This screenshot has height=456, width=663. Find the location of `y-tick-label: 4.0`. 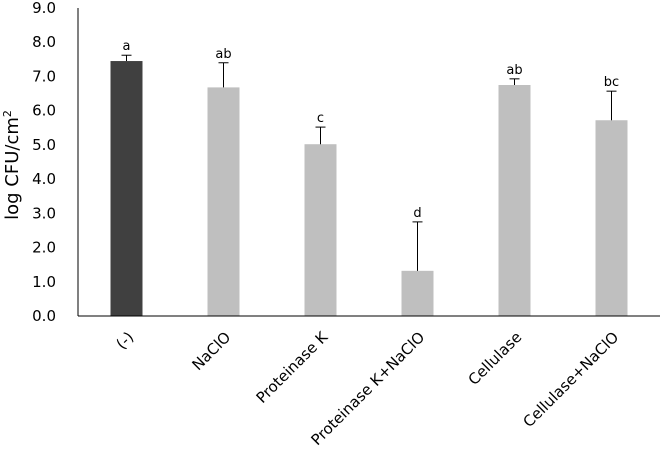

y-tick-label: 4.0 is located at coordinates (44, 179).